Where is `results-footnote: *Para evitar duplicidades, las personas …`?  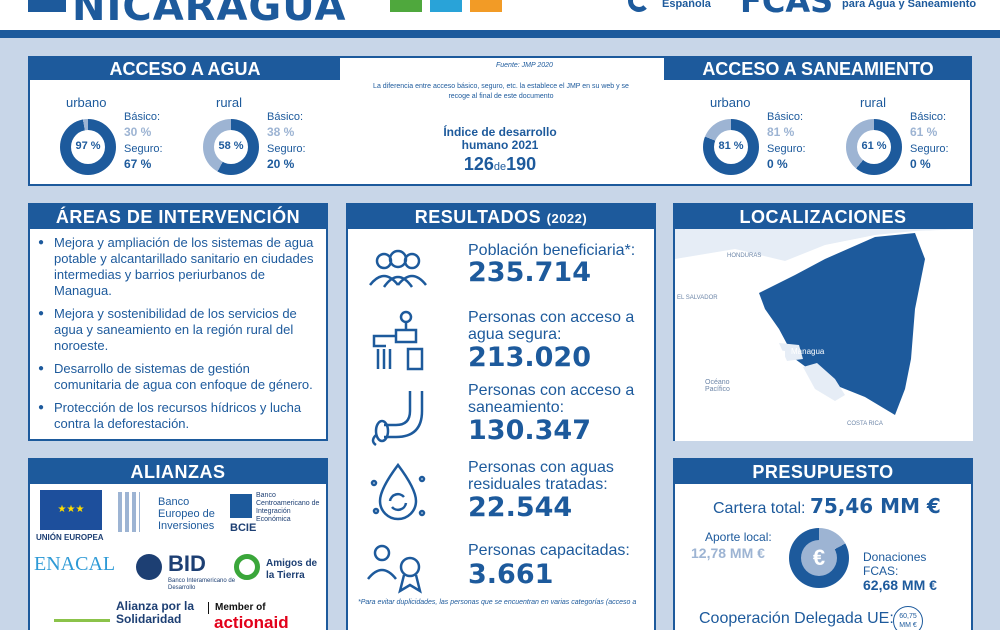
results-footnote: *Para evitar duplicidades, las personas … is located at coordinates (497, 602).